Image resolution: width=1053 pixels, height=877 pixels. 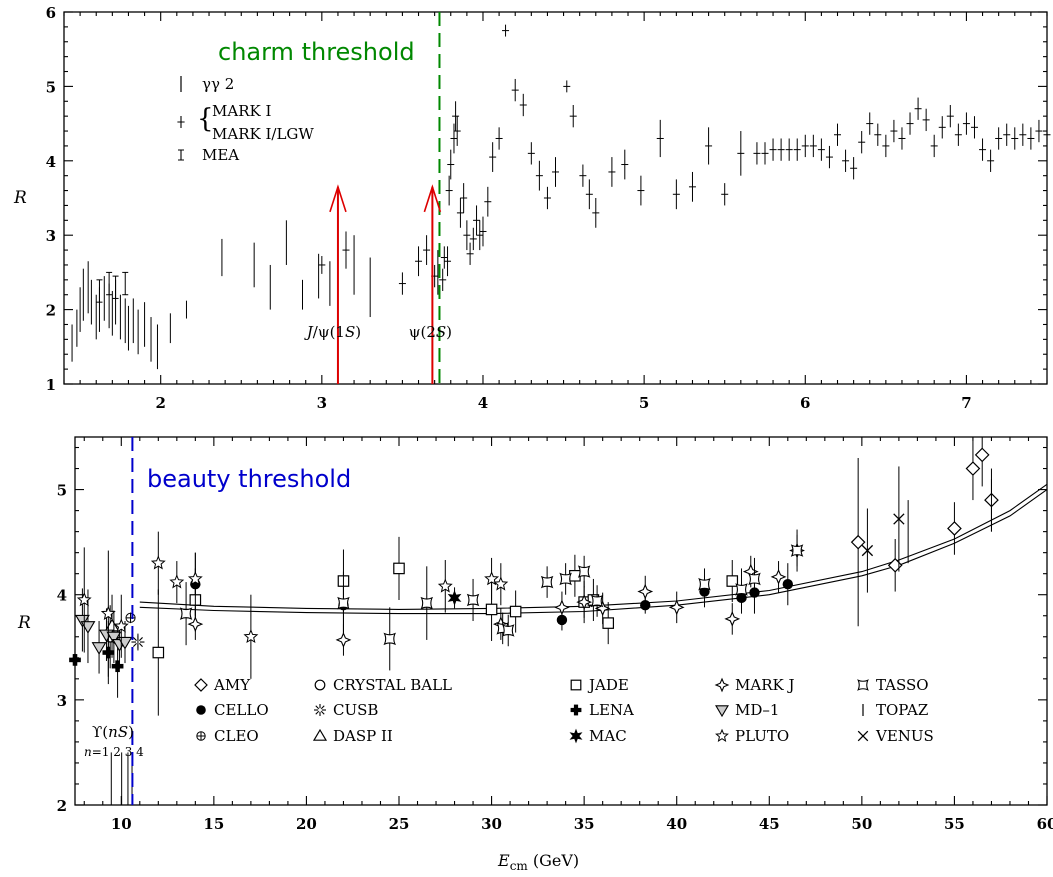 I want to click on top-y-tick-label: 2, so click(x=51, y=311).